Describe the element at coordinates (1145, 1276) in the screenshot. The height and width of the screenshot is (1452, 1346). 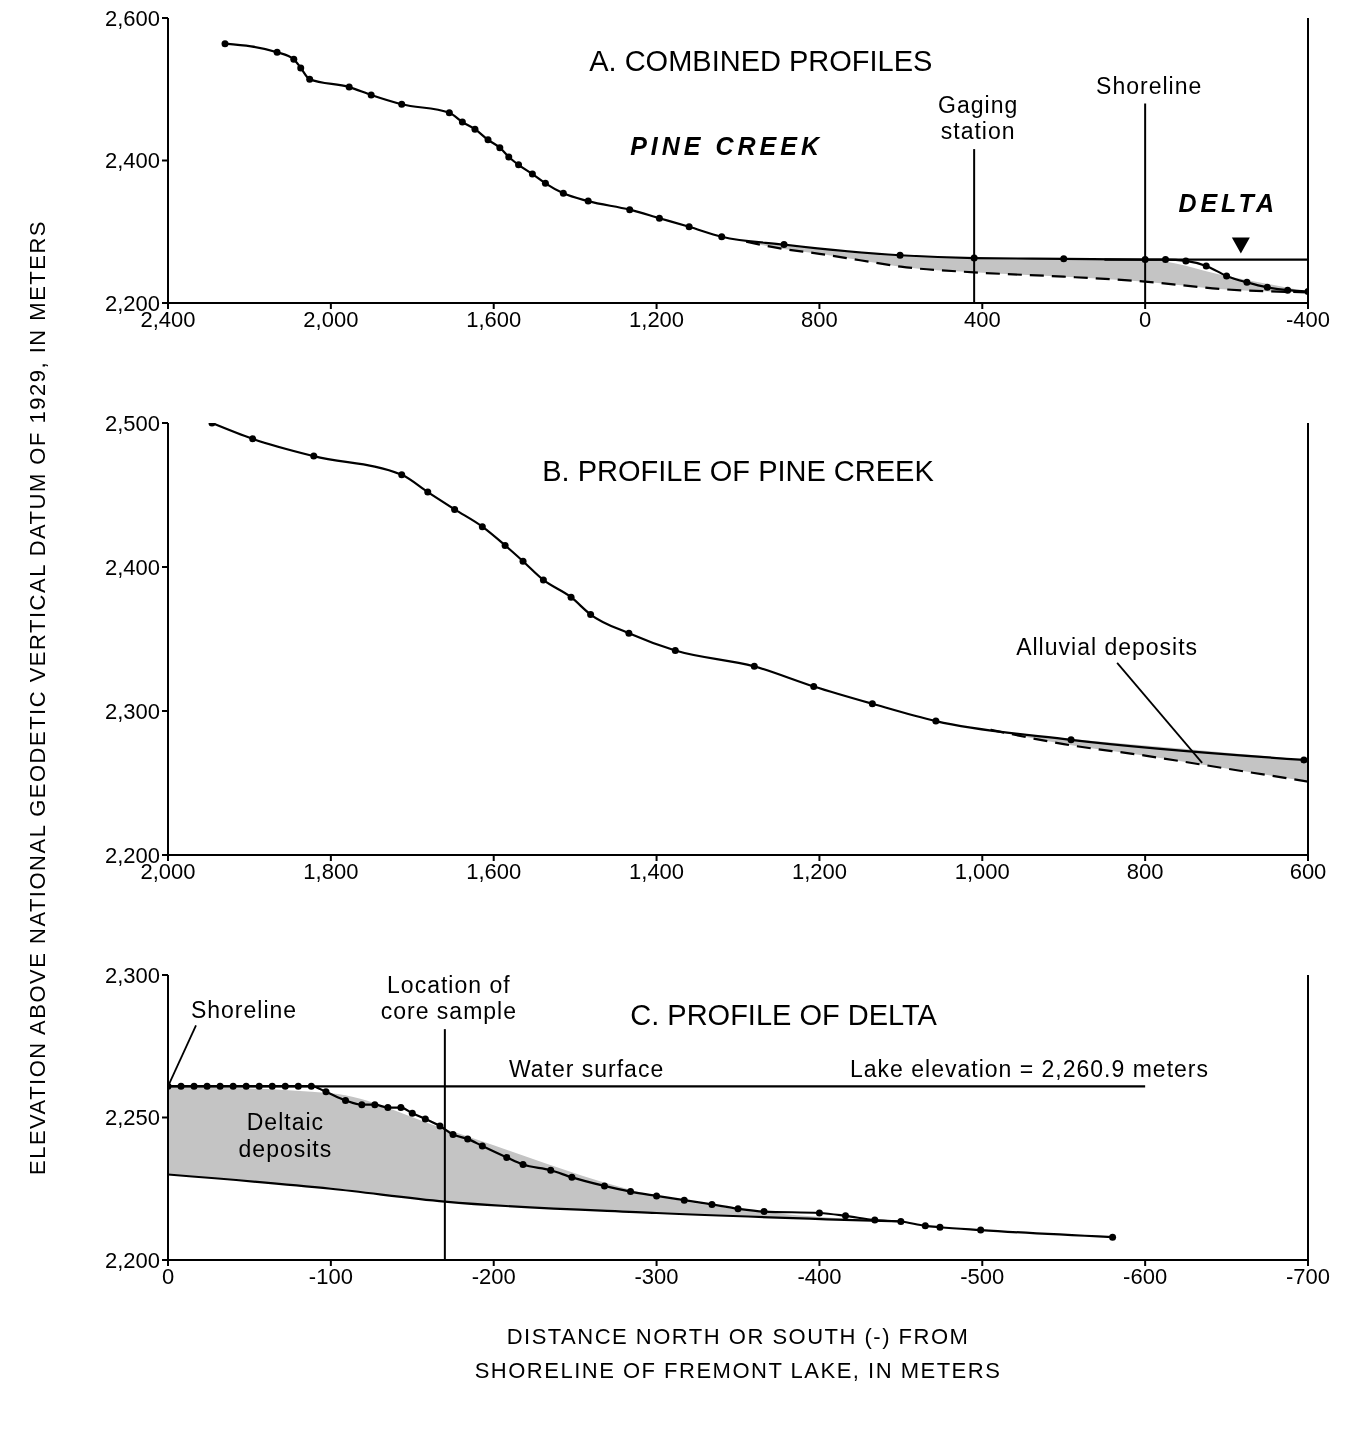
I see `x-tick-label: -600` at that location.